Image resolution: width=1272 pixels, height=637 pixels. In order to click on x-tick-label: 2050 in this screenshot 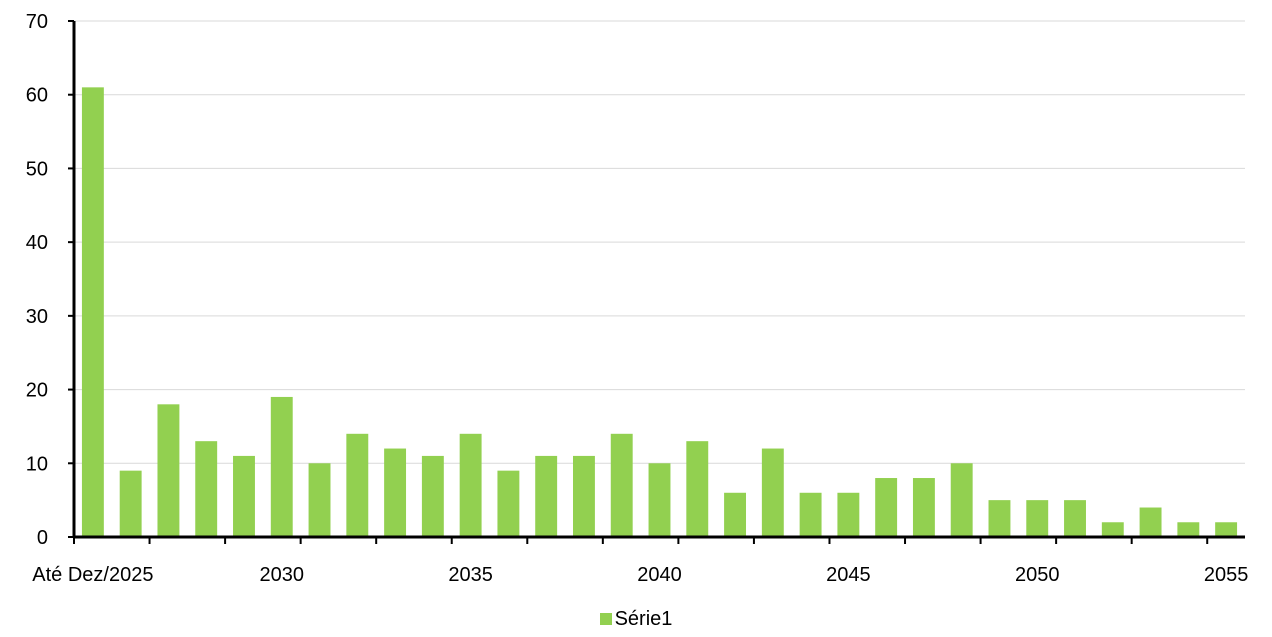, I will do `click(1037, 575)`.